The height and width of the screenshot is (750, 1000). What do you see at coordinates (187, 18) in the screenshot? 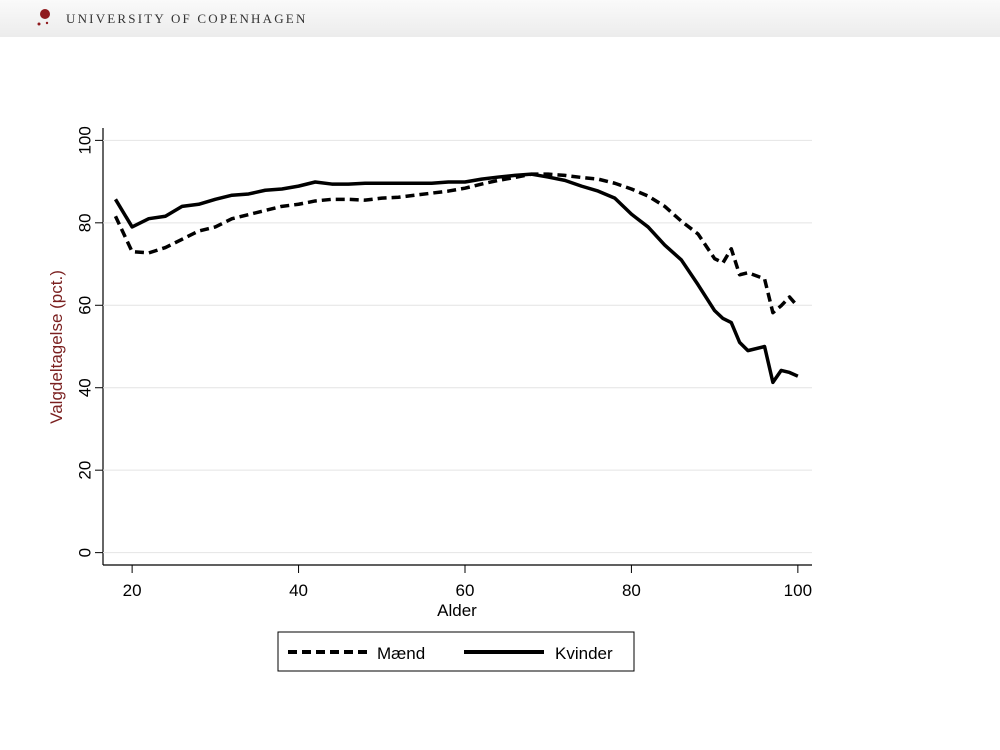
I see `header-title: UNIVERSITY OF COPENHAGEN` at bounding box center [187, 18].